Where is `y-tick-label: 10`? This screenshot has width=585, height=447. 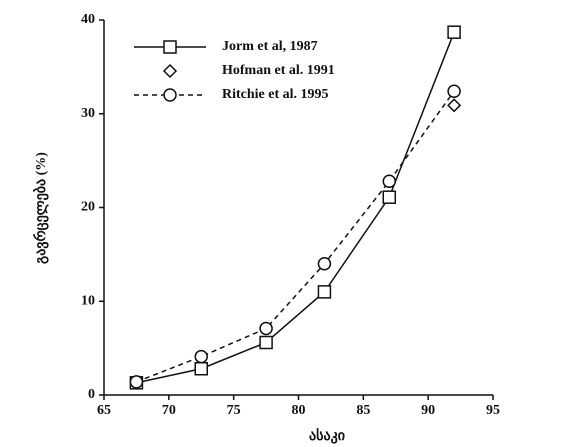 y-tick-label: 10 is located at coordinates (88, 300).